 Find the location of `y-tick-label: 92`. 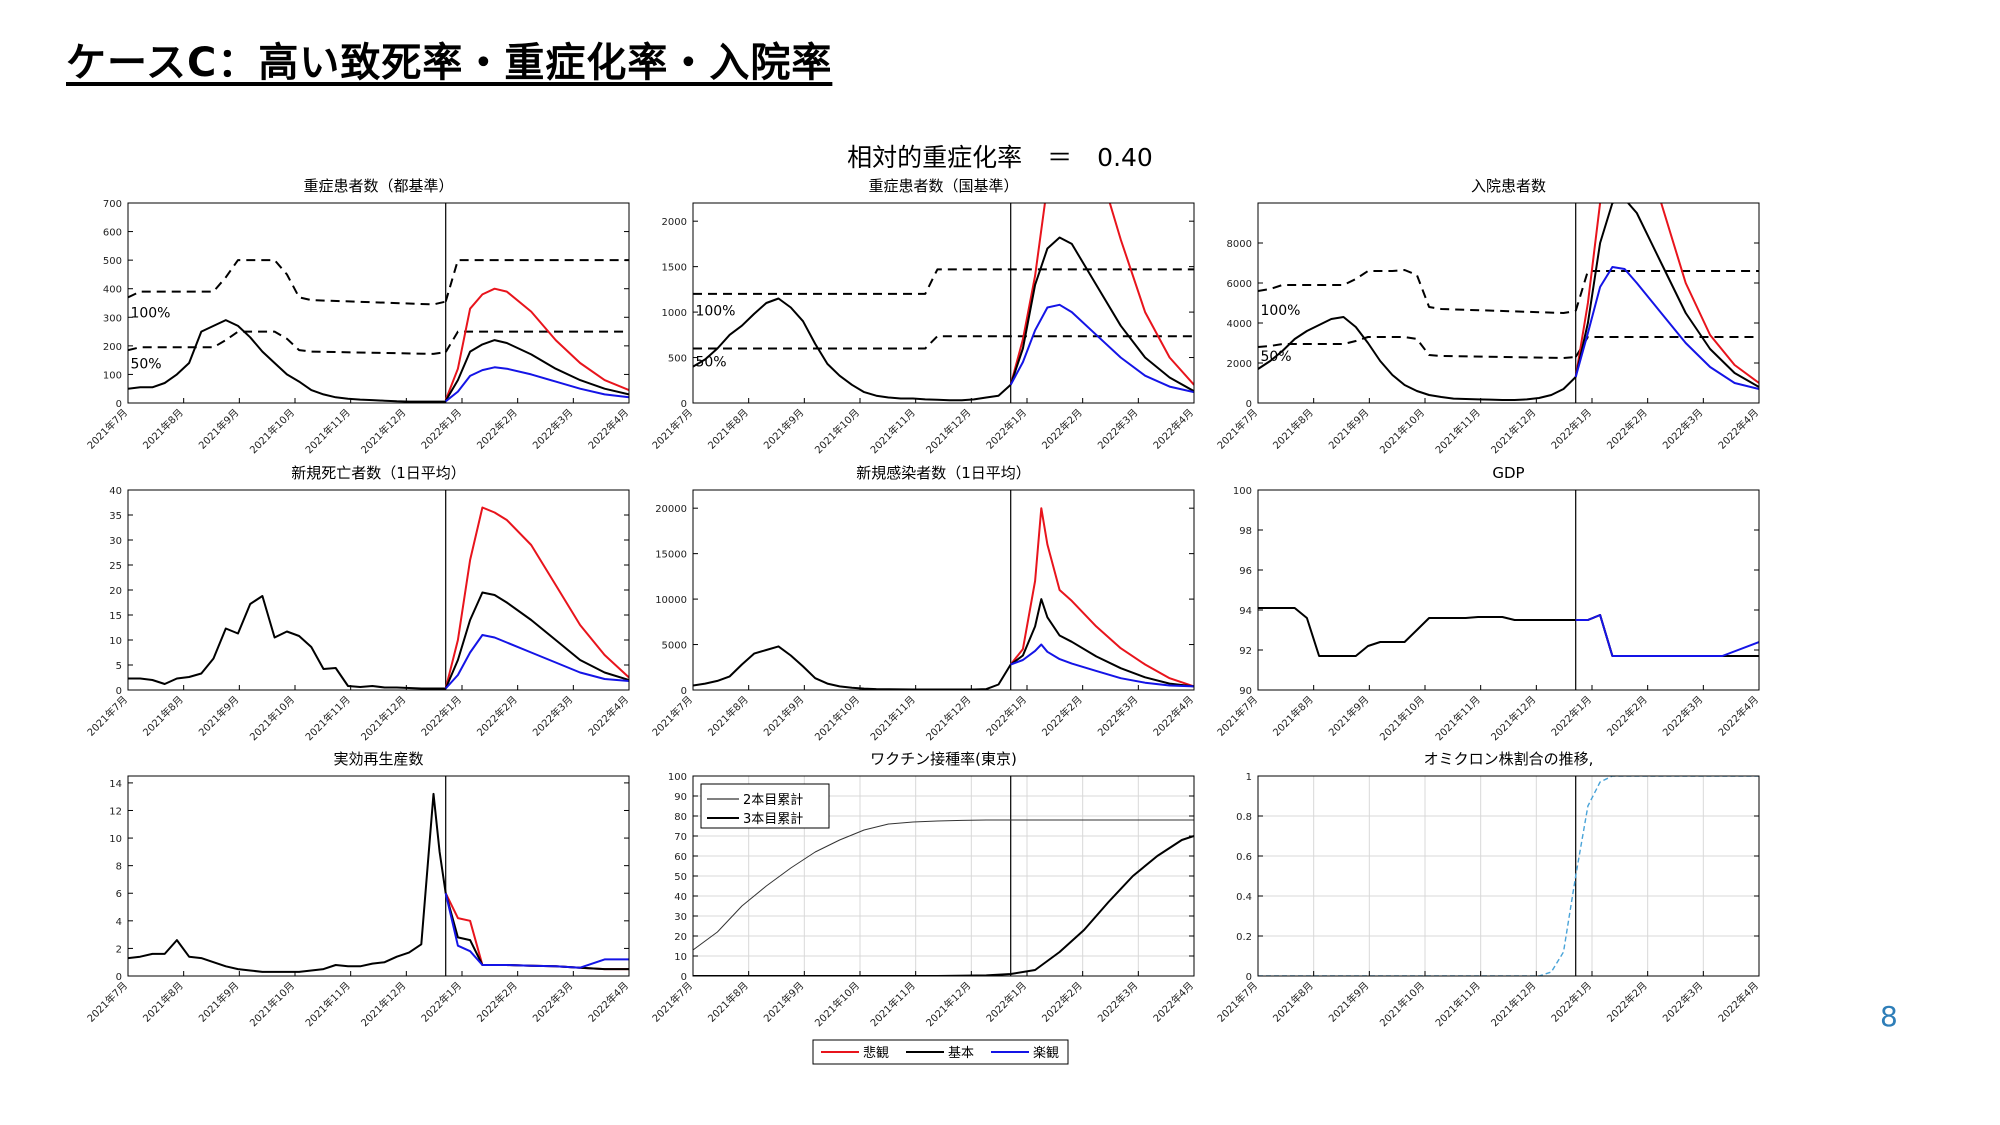

y-tick-label: 92 is located at coordinates (1245, 651).